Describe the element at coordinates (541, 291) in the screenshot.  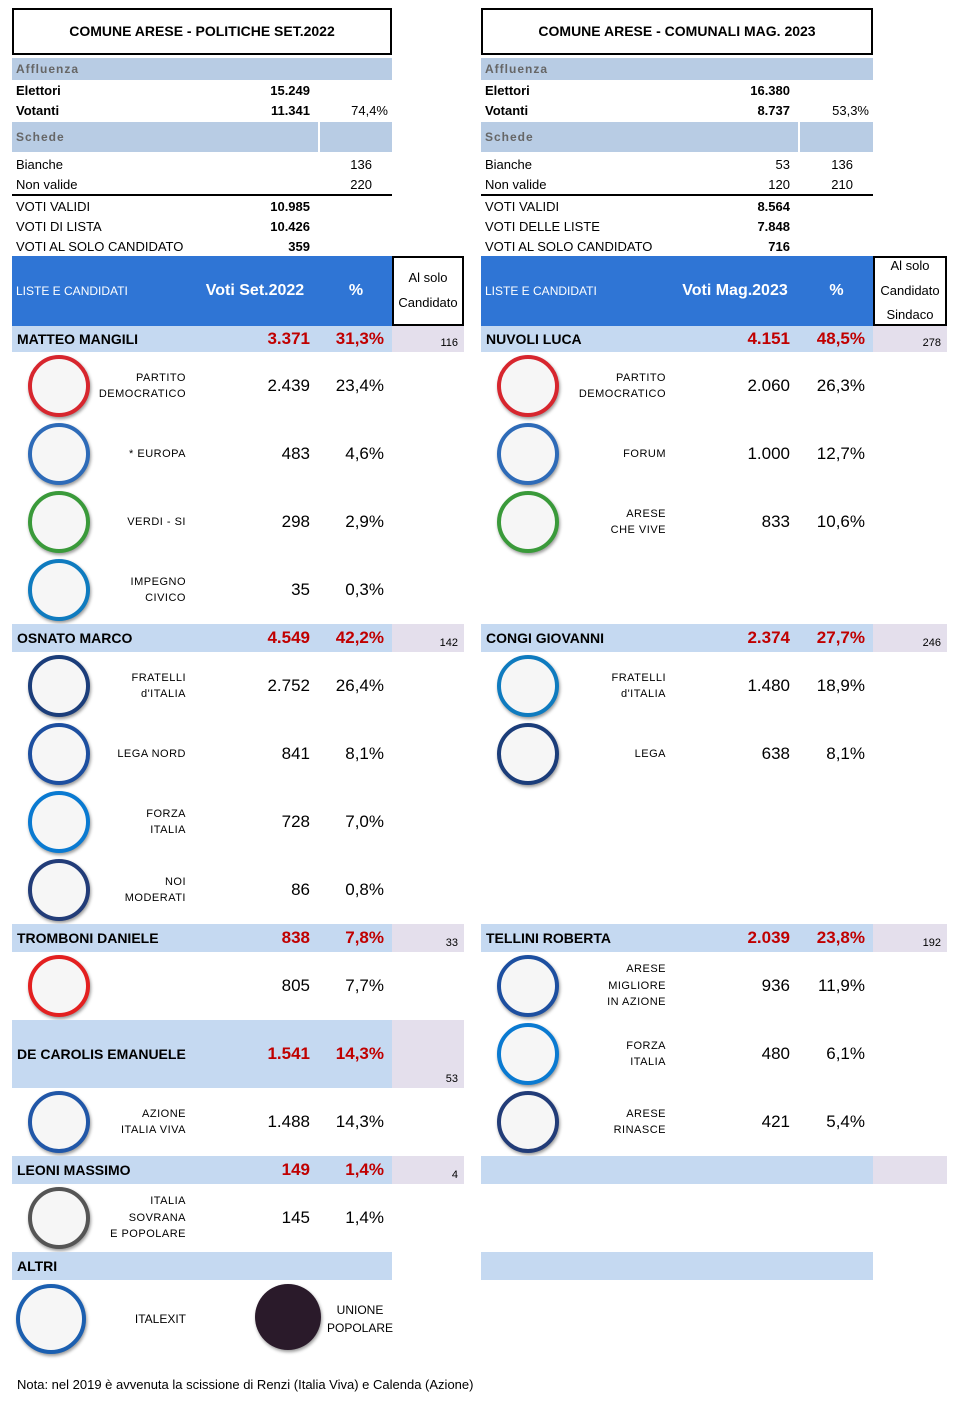
I see `header-label: LISTE E CANDIDATI` at that location.